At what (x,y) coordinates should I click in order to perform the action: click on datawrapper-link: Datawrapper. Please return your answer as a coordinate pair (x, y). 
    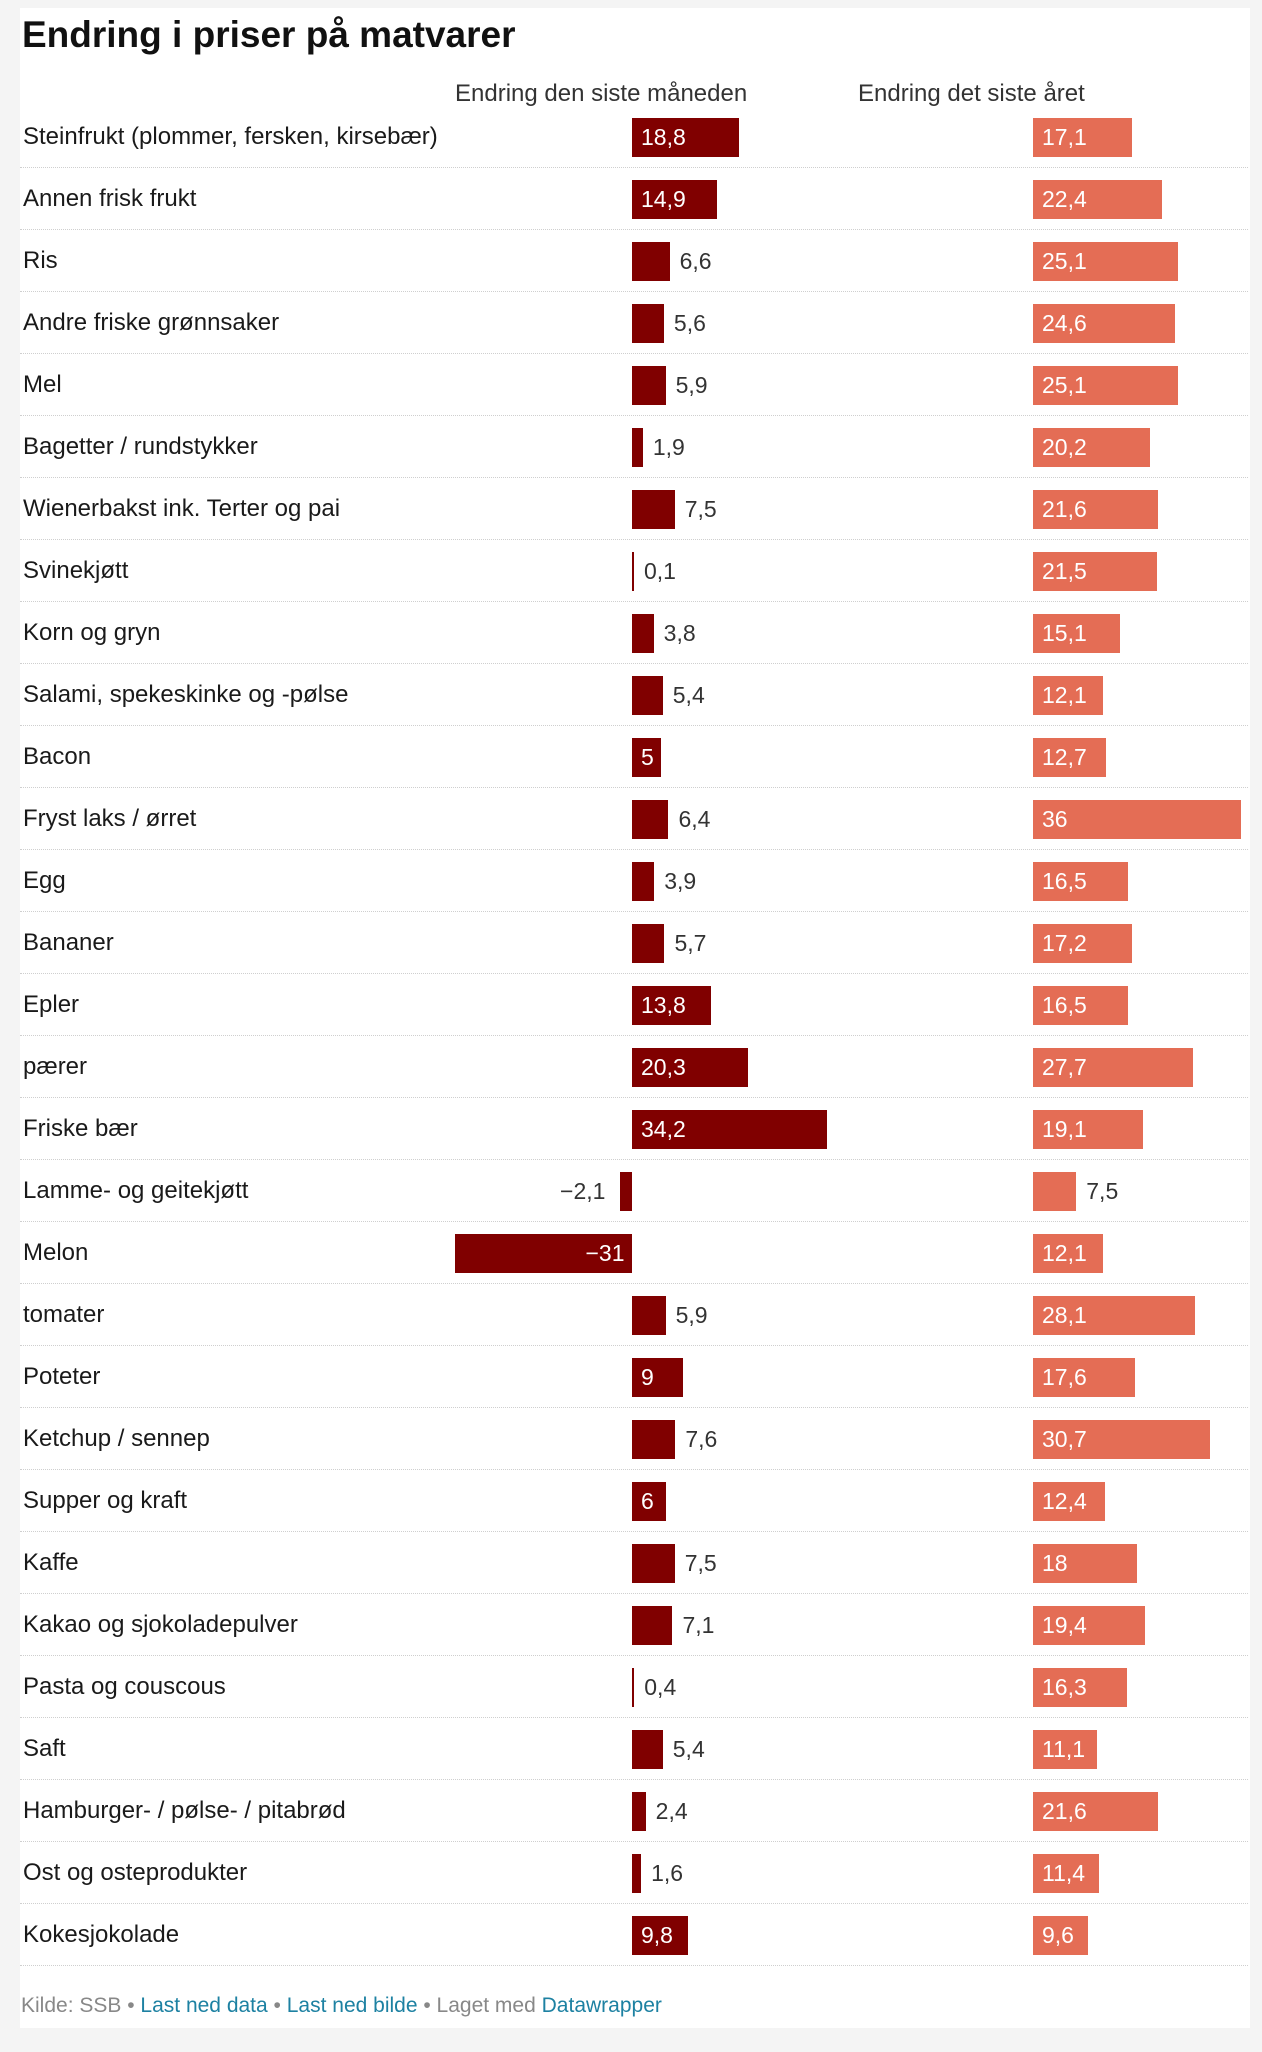
    Looking at the image, I should click on (601, 2005).